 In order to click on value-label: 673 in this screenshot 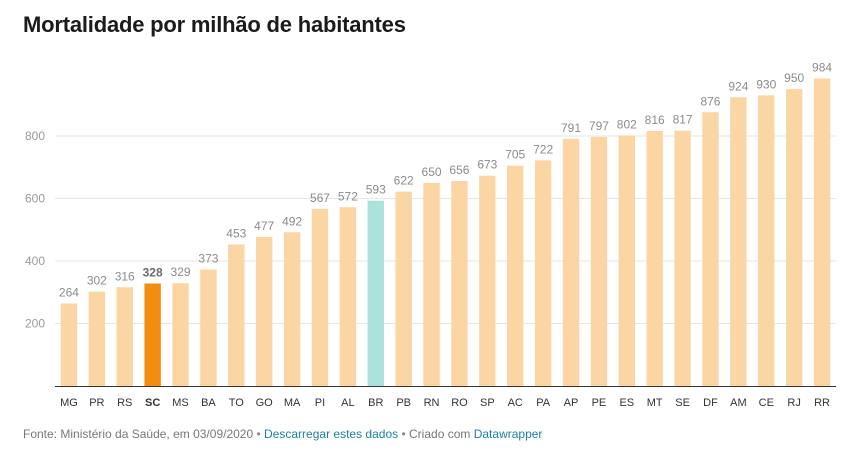, I will do `click(487, 165)`.